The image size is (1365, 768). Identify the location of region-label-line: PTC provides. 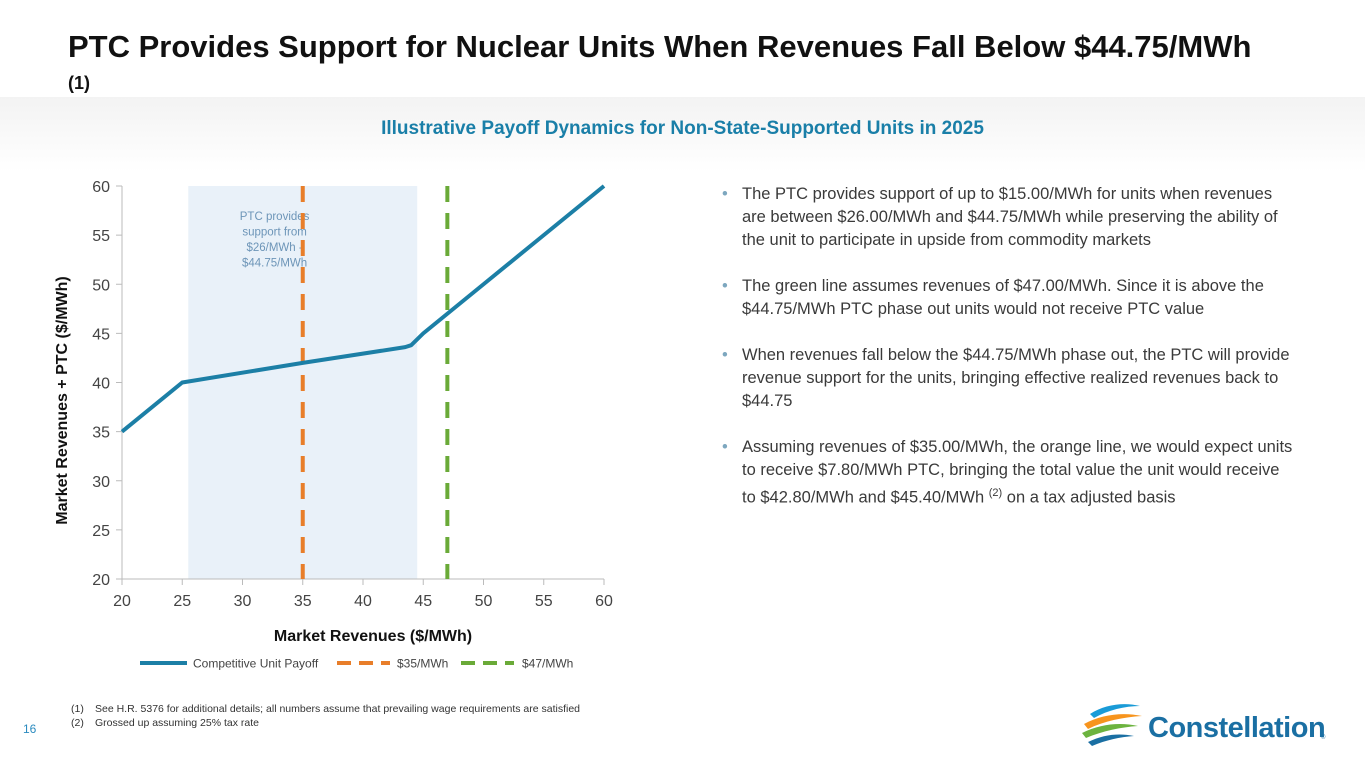
(275, 217).